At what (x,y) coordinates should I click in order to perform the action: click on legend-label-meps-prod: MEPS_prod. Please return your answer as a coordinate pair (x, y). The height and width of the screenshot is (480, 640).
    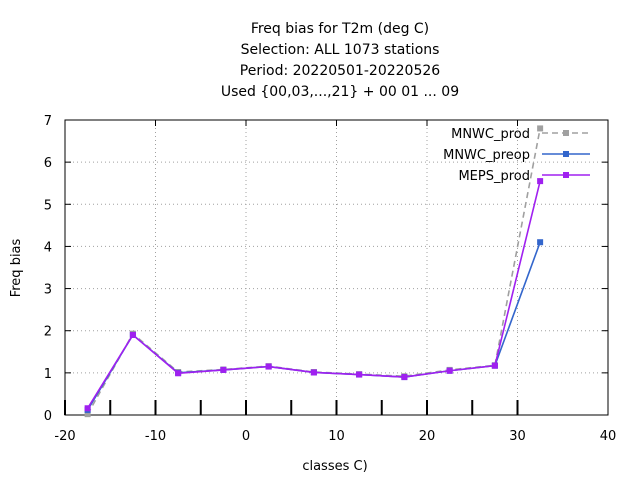
    Looking at the image, I should click on (494, 176).